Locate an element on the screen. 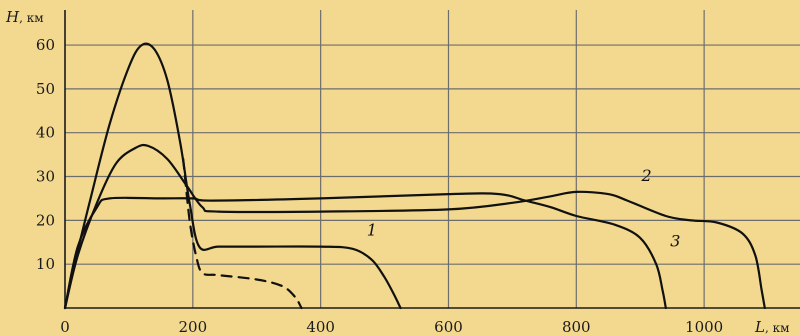 The width and height of the screenshot is (800, 336). x-tick-label-0: 0 is located at coordinates (65, 327).